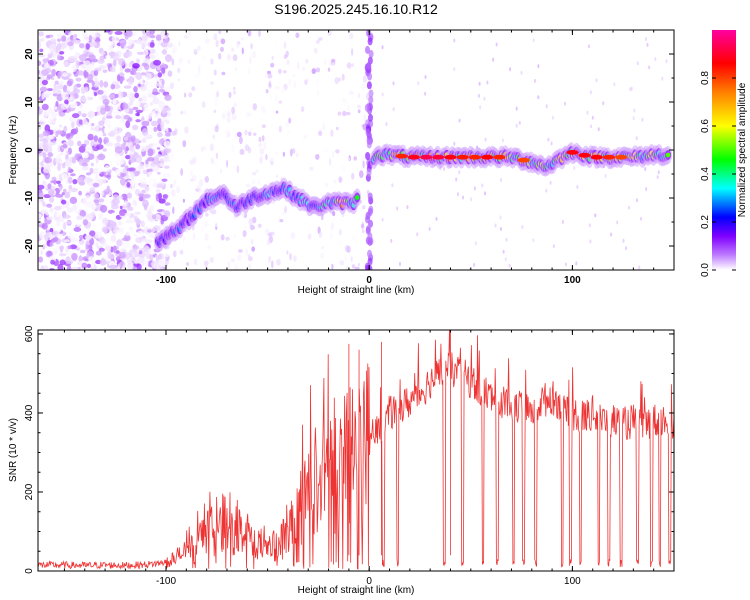 Image resolution: width=750 pixels, height=600 pixels. I want to click on y-tick-label: 600, so click(29, 333).